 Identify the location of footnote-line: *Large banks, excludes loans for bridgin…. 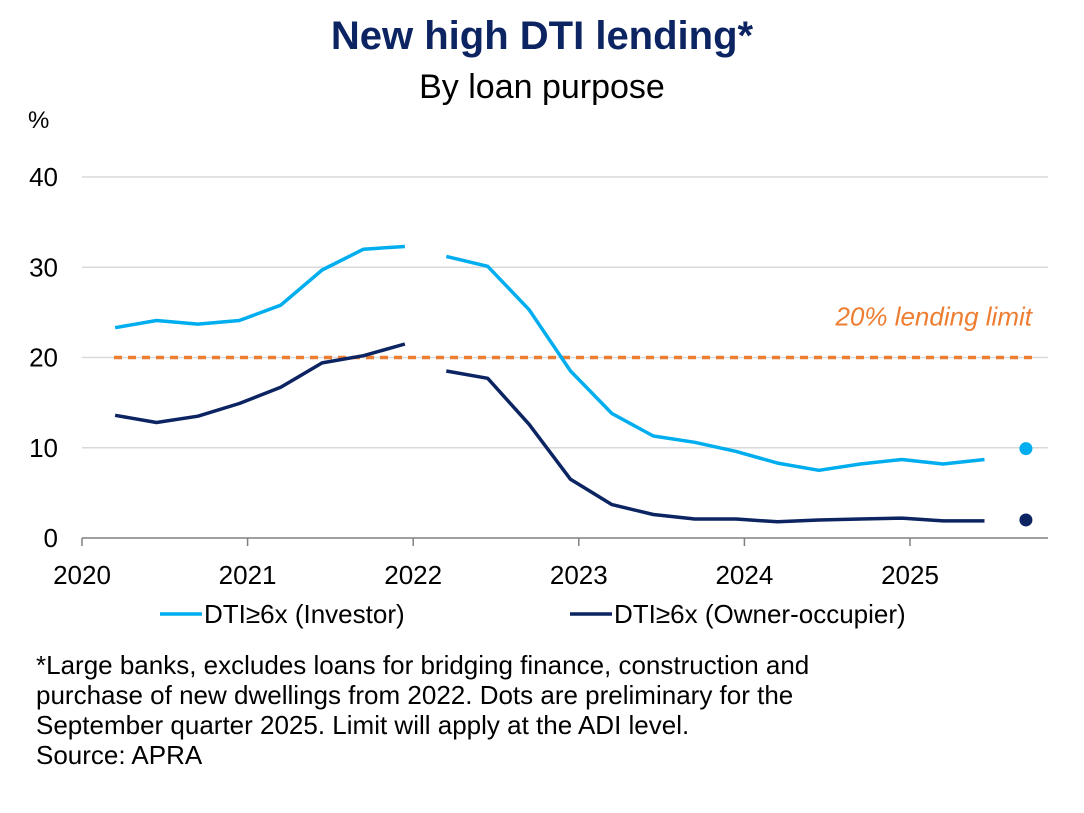
(423, 665).